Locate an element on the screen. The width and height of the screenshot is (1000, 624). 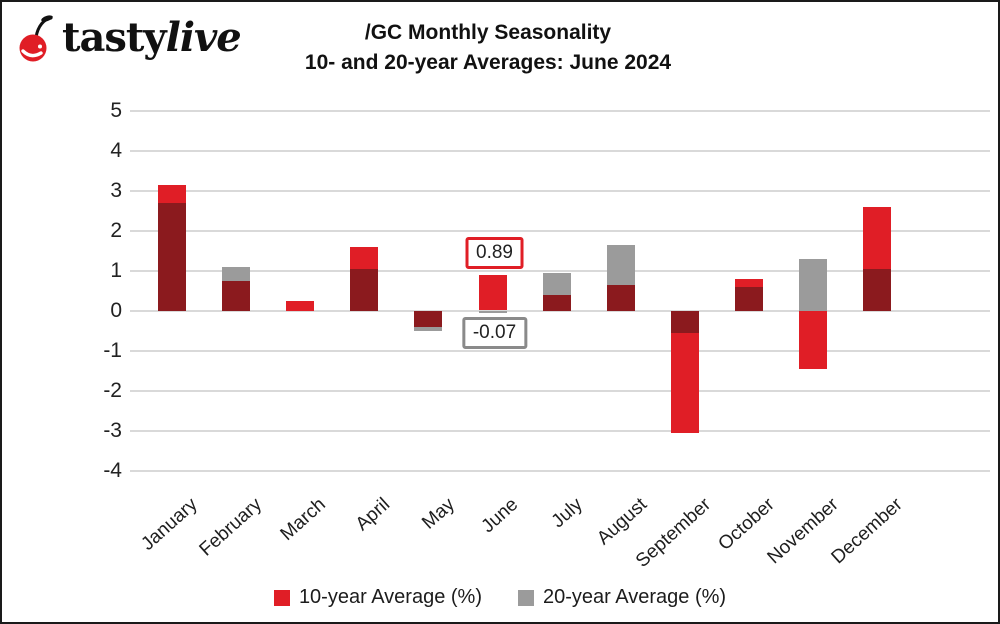
y-axis-label--4: -4 is located at coordinates (112, 470).